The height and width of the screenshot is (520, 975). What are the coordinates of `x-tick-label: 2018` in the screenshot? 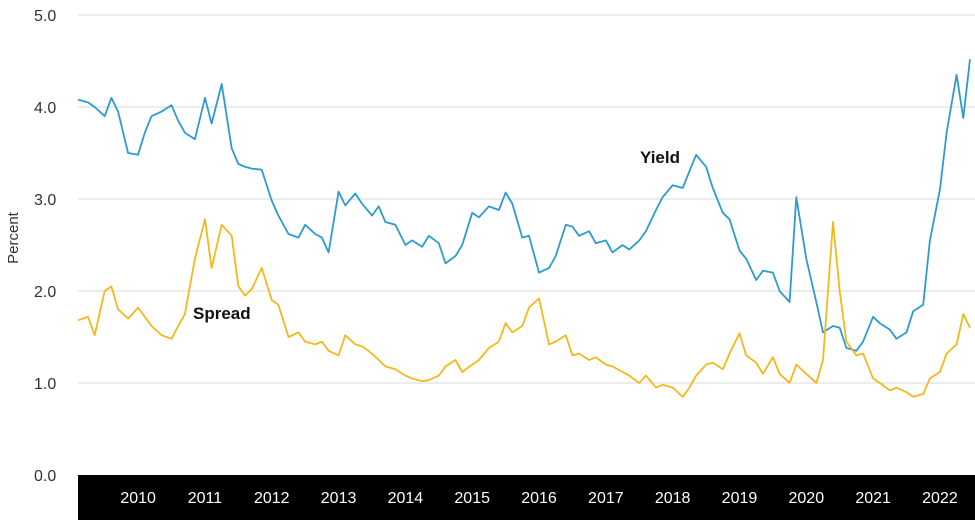 It's located at (673, 498).